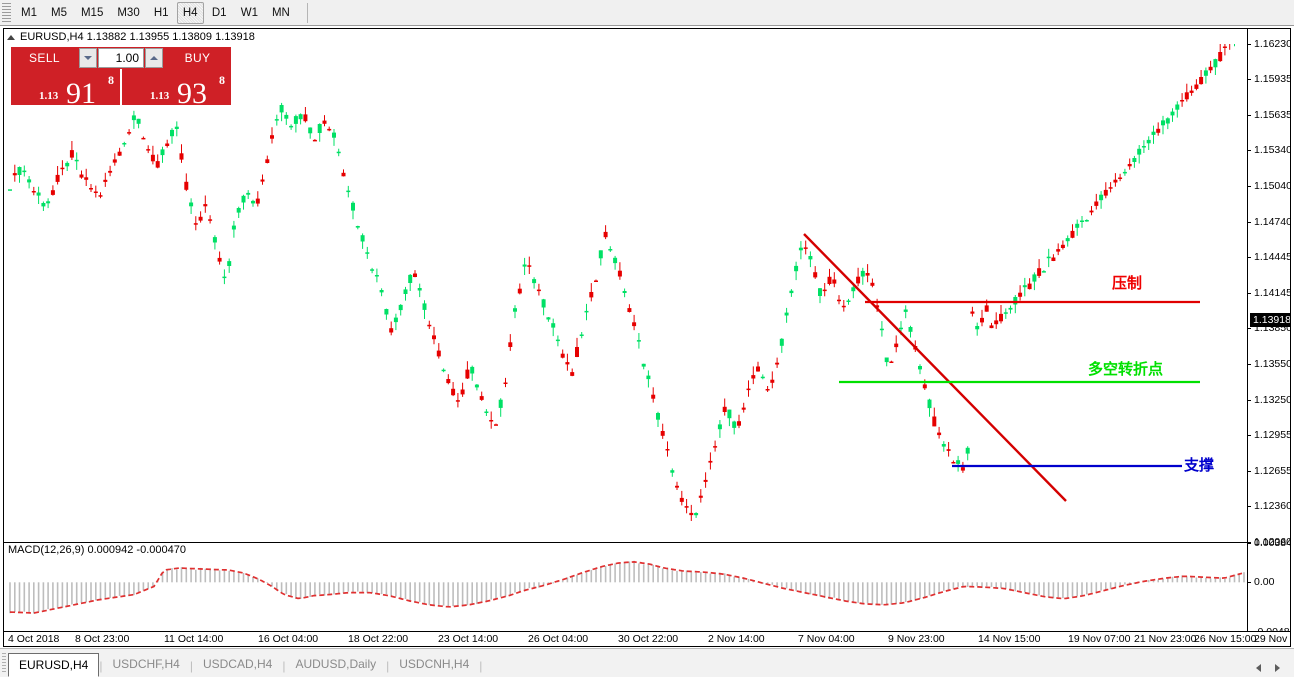  I want to click on timeframe-toolbar: M1 M5 M15 M30 H1 H4 D1 W1 MN, so click(647, 13).